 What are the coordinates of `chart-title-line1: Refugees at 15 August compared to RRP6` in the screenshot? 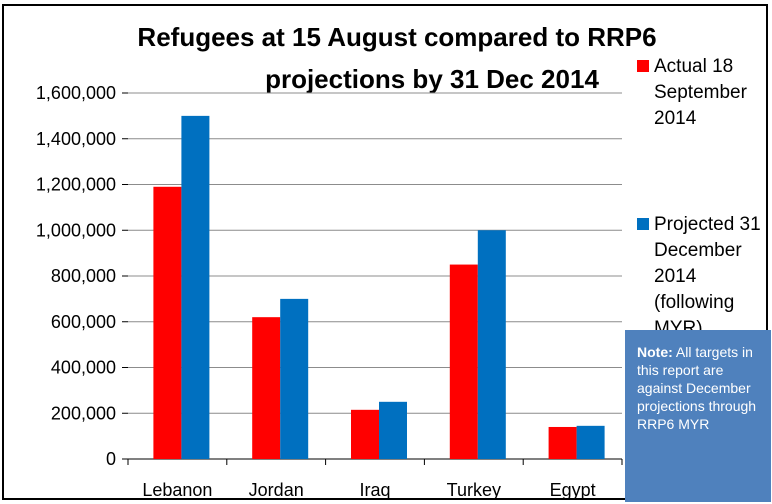 It's located at (396, 37).